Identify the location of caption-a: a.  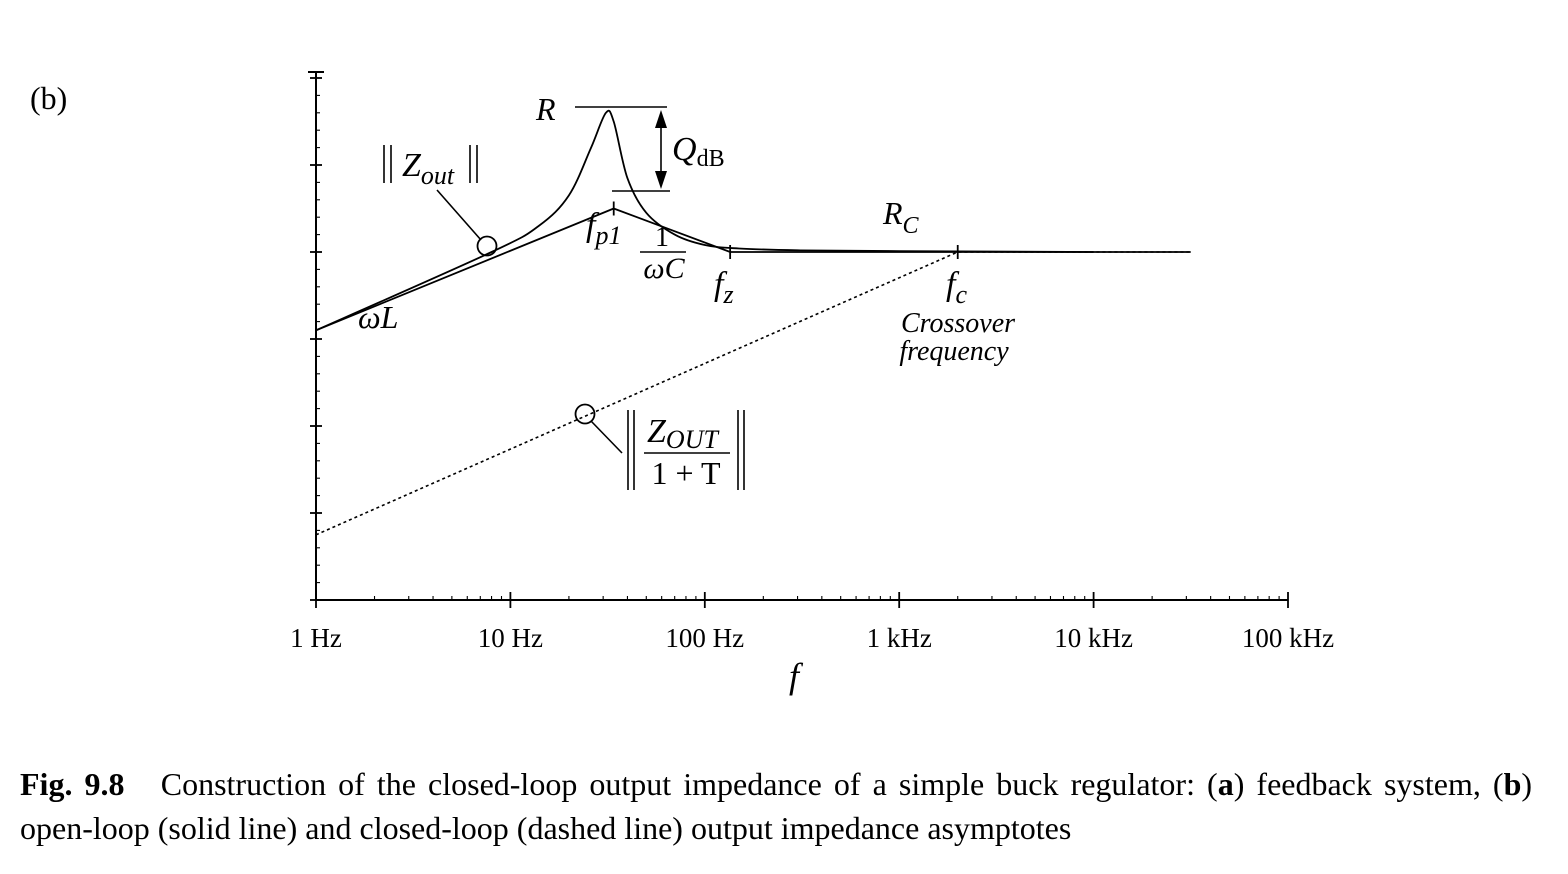
(1225, 784).